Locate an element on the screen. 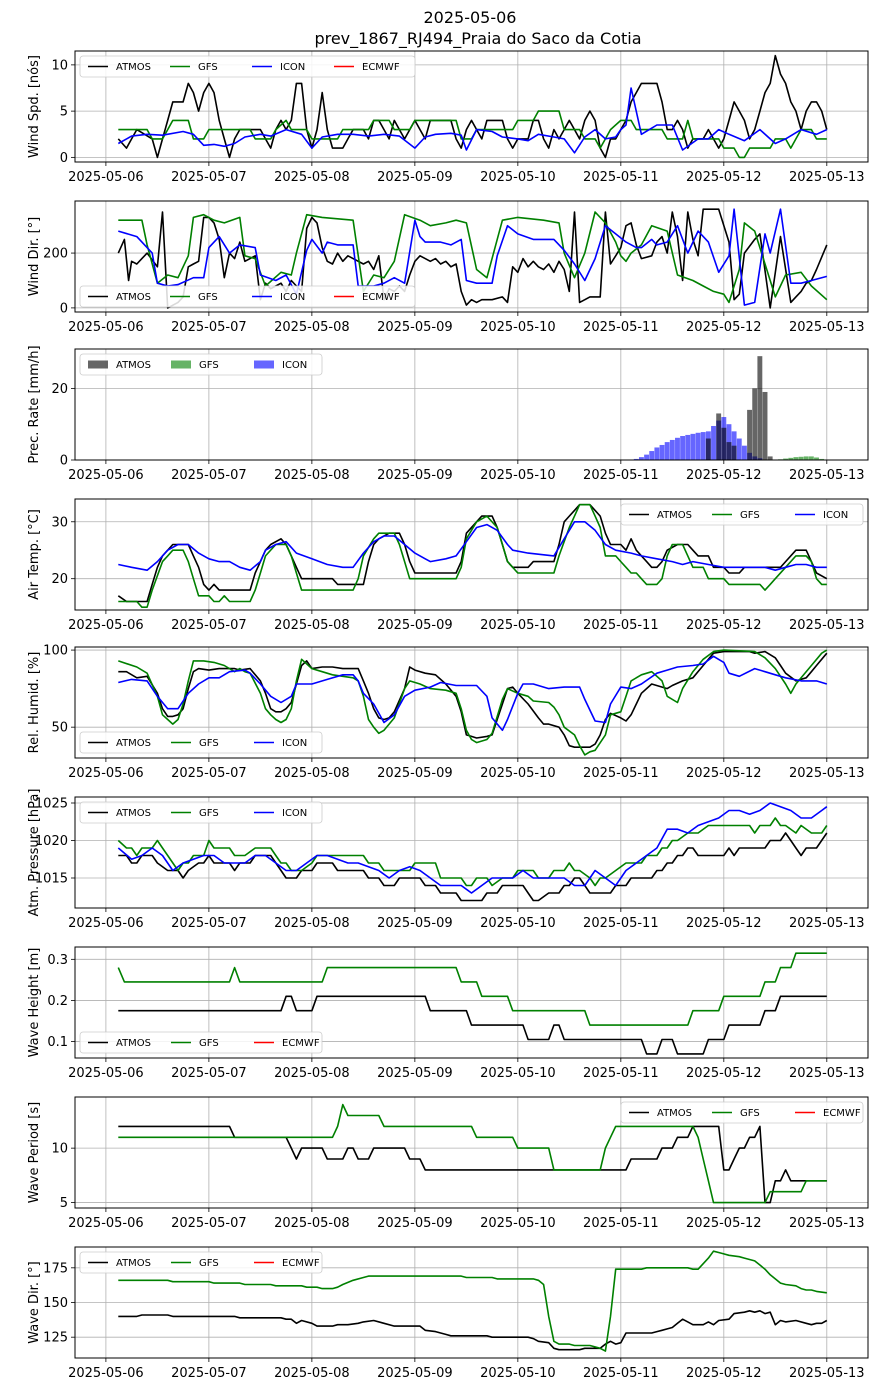 This screenshot has height=1389, width=886. chart-title: 2025-05-06 is located at coordinates (470, 17).